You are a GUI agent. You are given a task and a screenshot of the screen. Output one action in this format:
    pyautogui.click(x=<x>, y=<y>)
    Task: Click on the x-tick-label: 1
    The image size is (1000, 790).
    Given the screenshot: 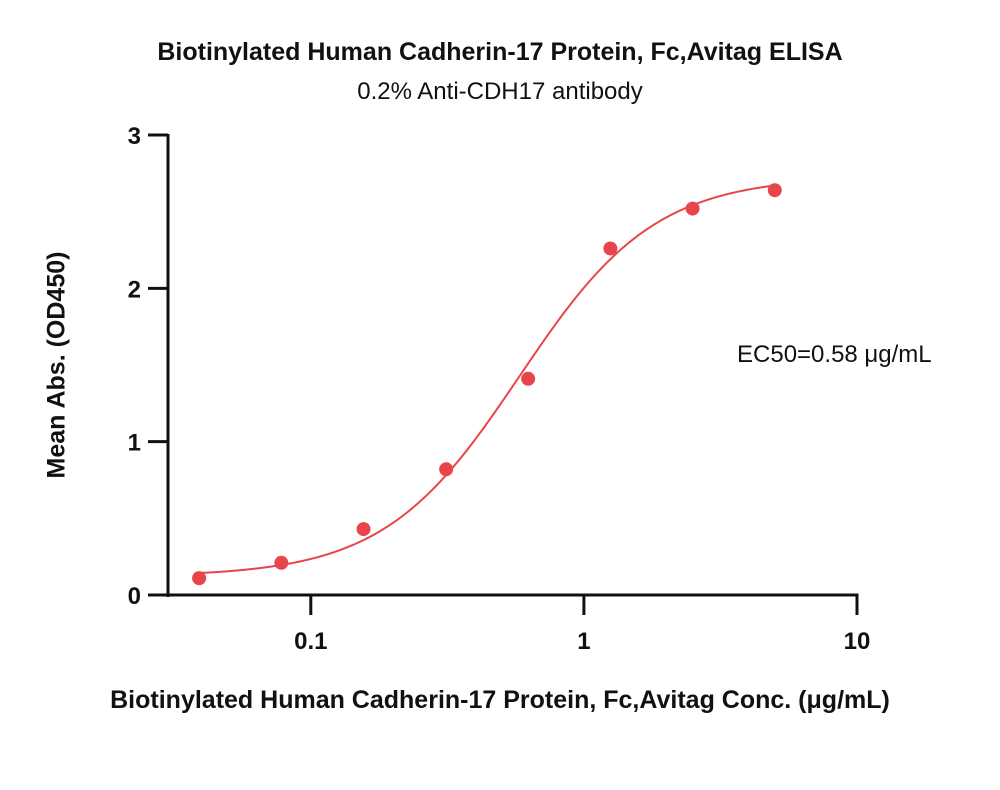 What is the action you would take?
    pyautogui.click(x=583, y=641)
    